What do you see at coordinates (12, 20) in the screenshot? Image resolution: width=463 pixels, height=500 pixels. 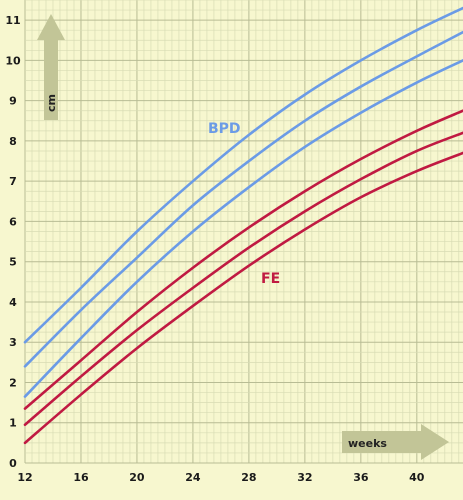 I see `y-tick-label: 11` at bounding box center [12, 20].